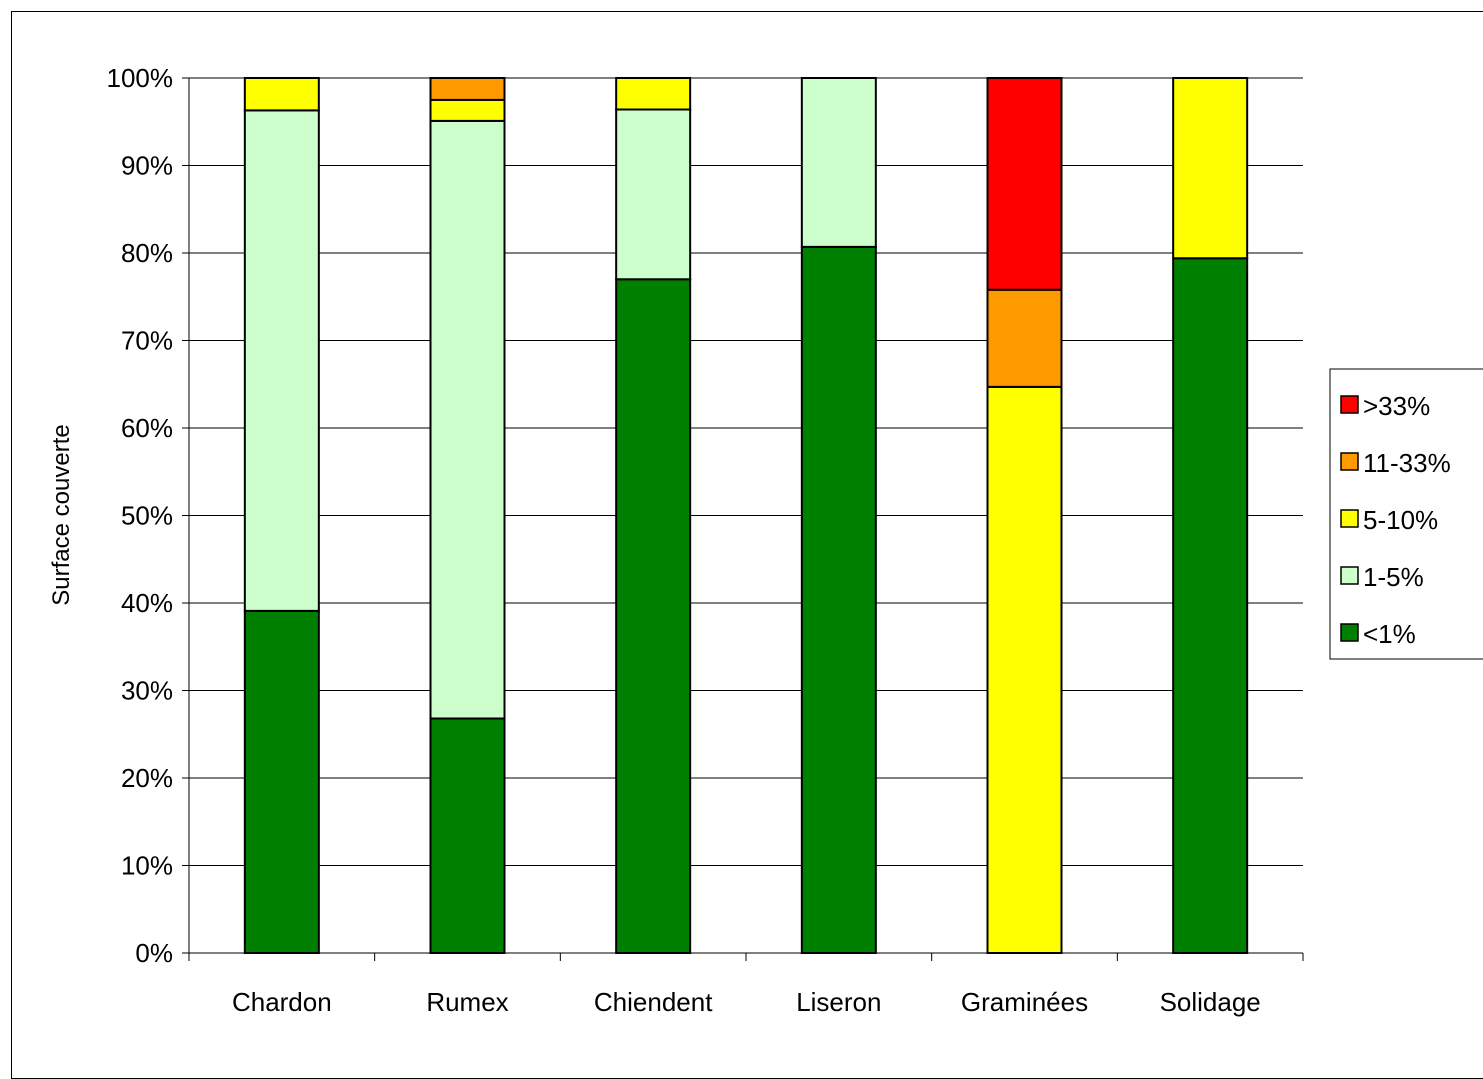  I want to click on legend-label: 5-10%, so click(1400, 520).